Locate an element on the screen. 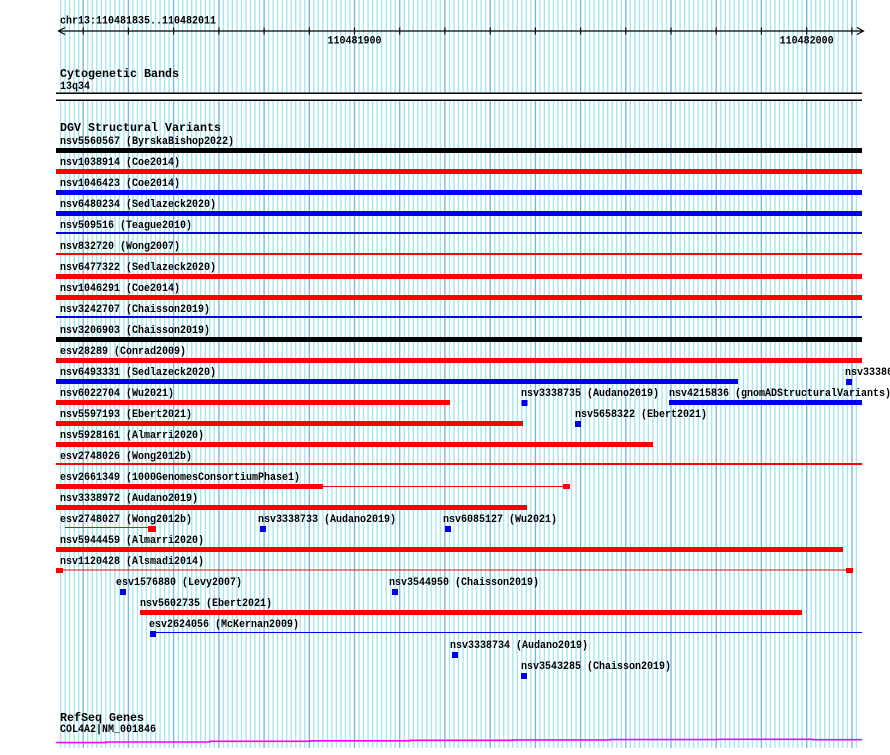 The width and height of the screenshot is (890, 755). svg-text: nsv3206903 (Chaisson2019) is located at coordinates (135, 331).